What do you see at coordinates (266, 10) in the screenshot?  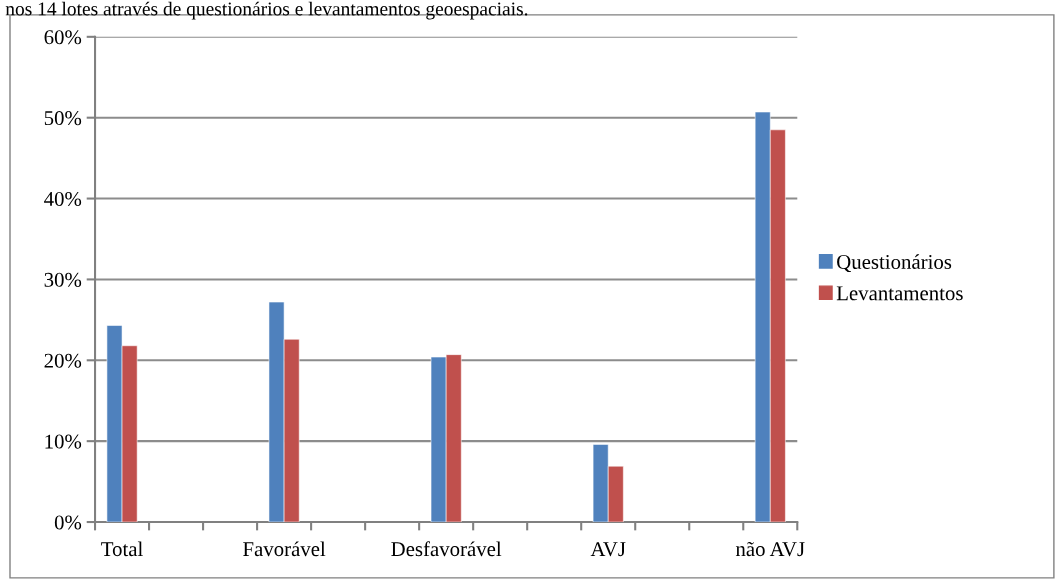 I see `text: nos 14 lotes através de questionários e levantamentos geoespaciais.` at bounding box center [266, 10].